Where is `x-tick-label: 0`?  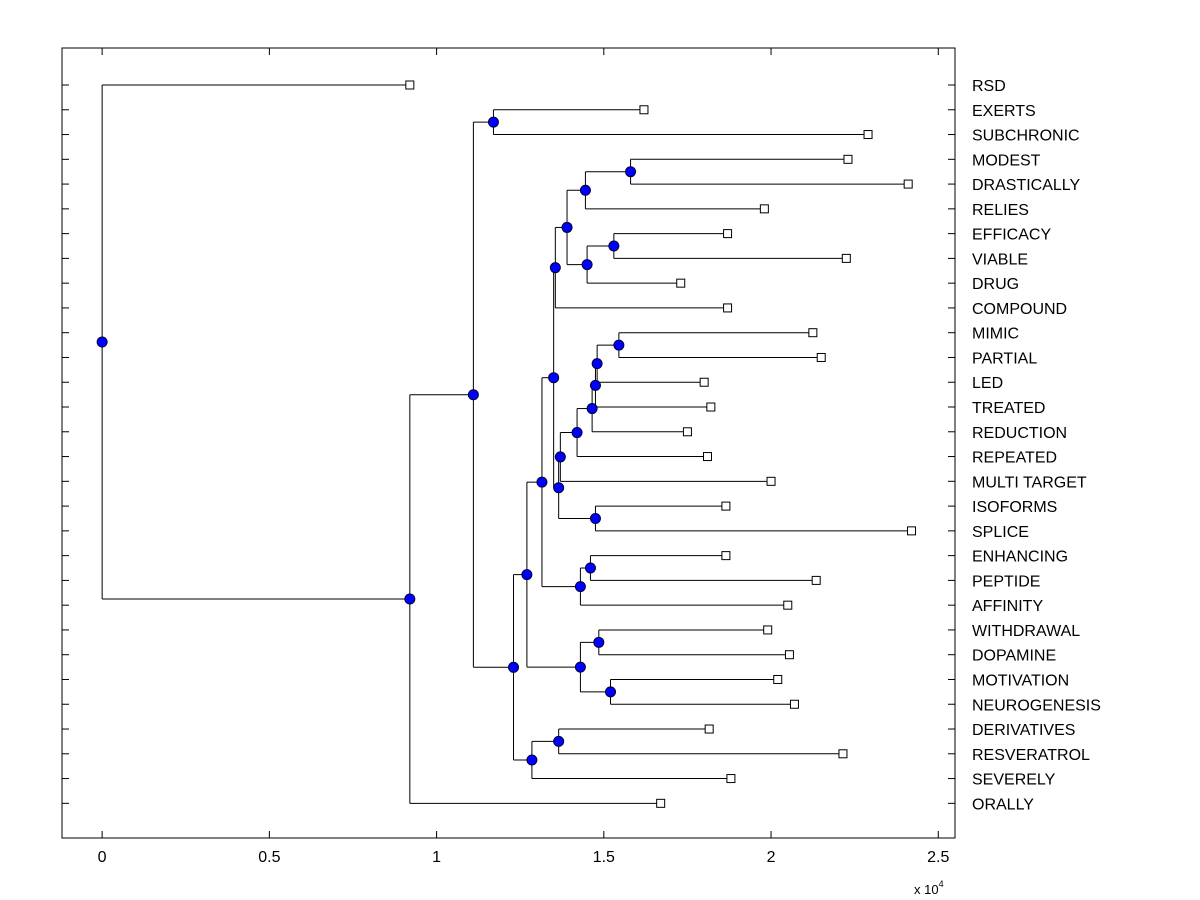
x-tick-label: 0 is located at coordinates (102, 857).